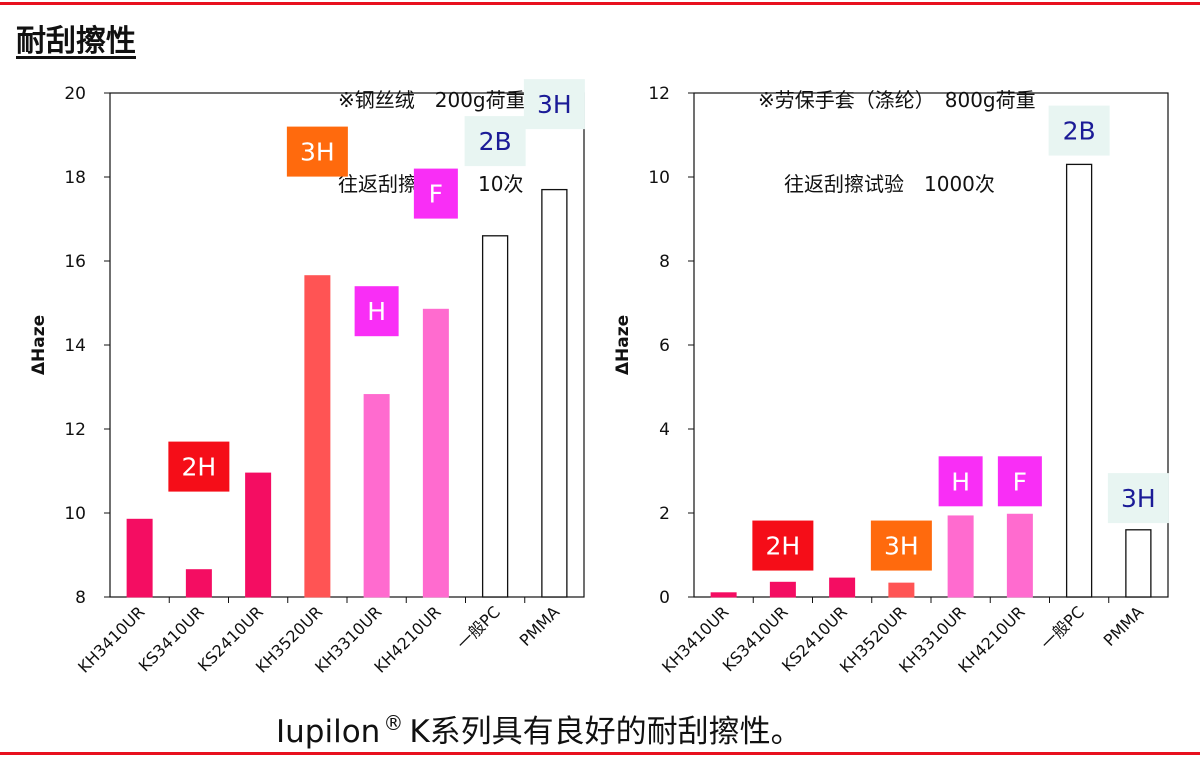 This screenshot has width=1200, height=758. I want to click on chart2-hardness-label: F, so click(1020, 481).